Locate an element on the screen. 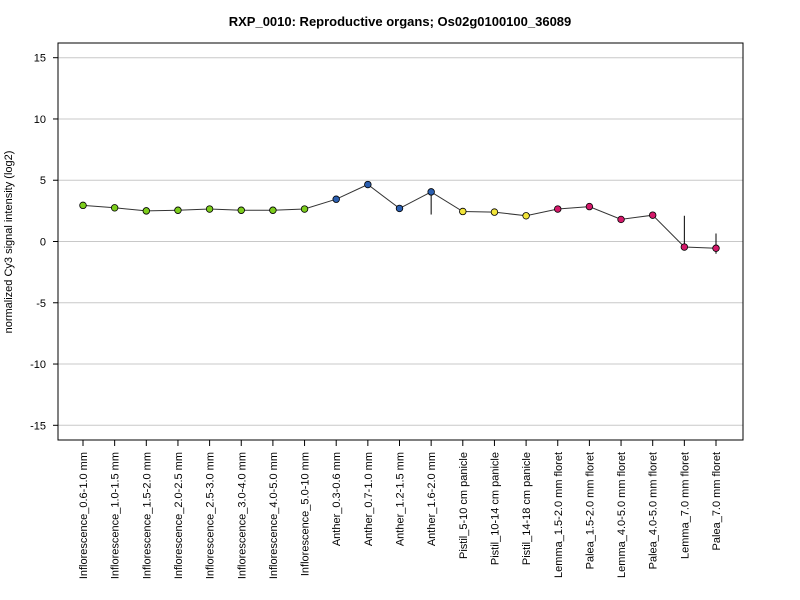 The width and height of the screenshot is (800, 600). y-tick-label: -10 is located at coordinates (38, 365).